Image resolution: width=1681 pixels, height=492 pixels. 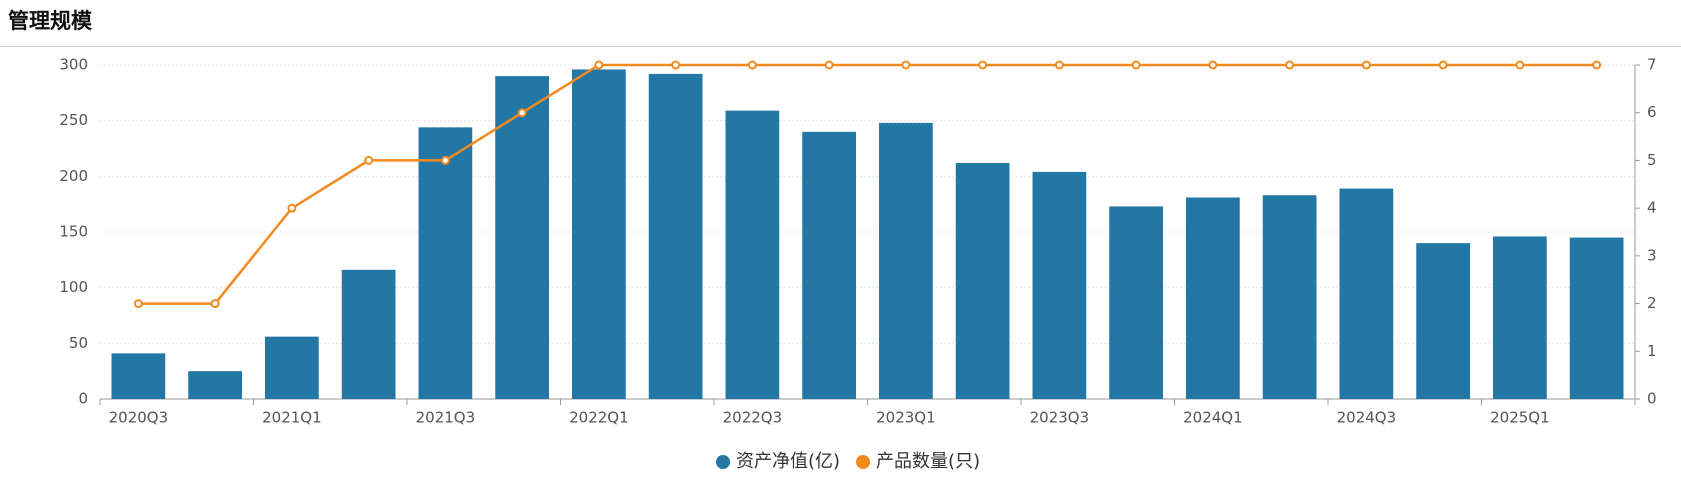 I want to click on chart-title: 管理规模, so click(x=50, y=21).